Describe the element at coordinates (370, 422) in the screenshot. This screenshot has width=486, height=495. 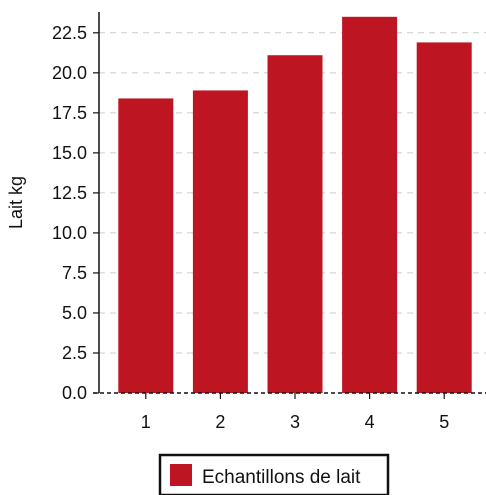
I see `x-tick-label: 4` at that location.